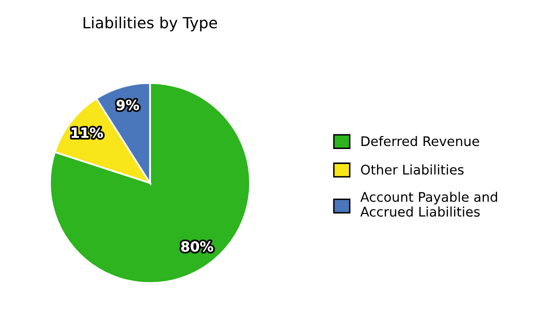  What do you see at coordinates (429, 204) in the screenshot?
I see `legend-label: Account Payable and Accrued Liabilities` at bounding box center [429, 204].